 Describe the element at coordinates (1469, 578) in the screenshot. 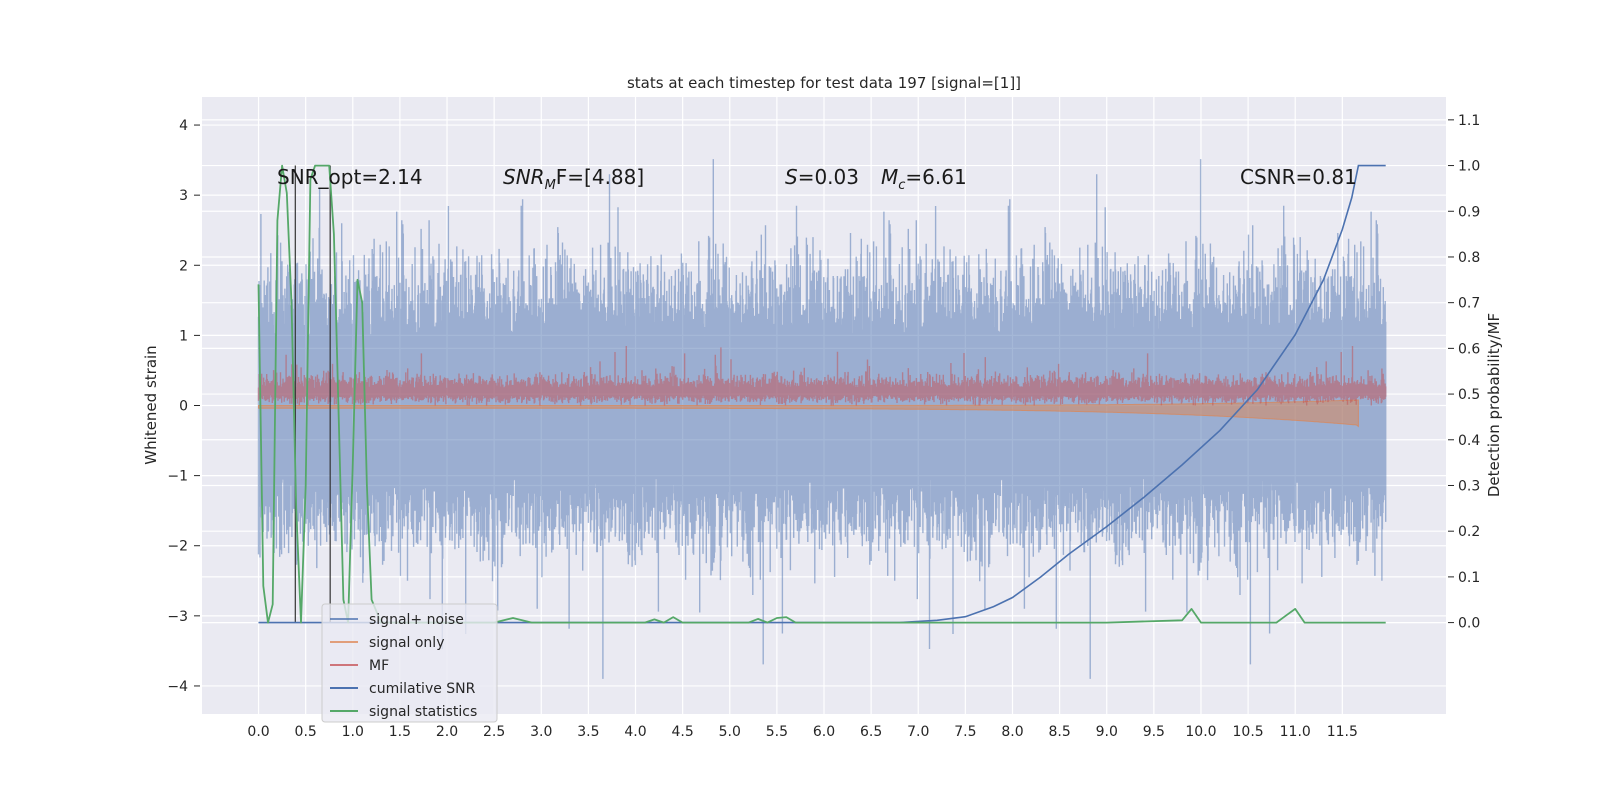

I see `y2-tick-label: 0.1` at that location.